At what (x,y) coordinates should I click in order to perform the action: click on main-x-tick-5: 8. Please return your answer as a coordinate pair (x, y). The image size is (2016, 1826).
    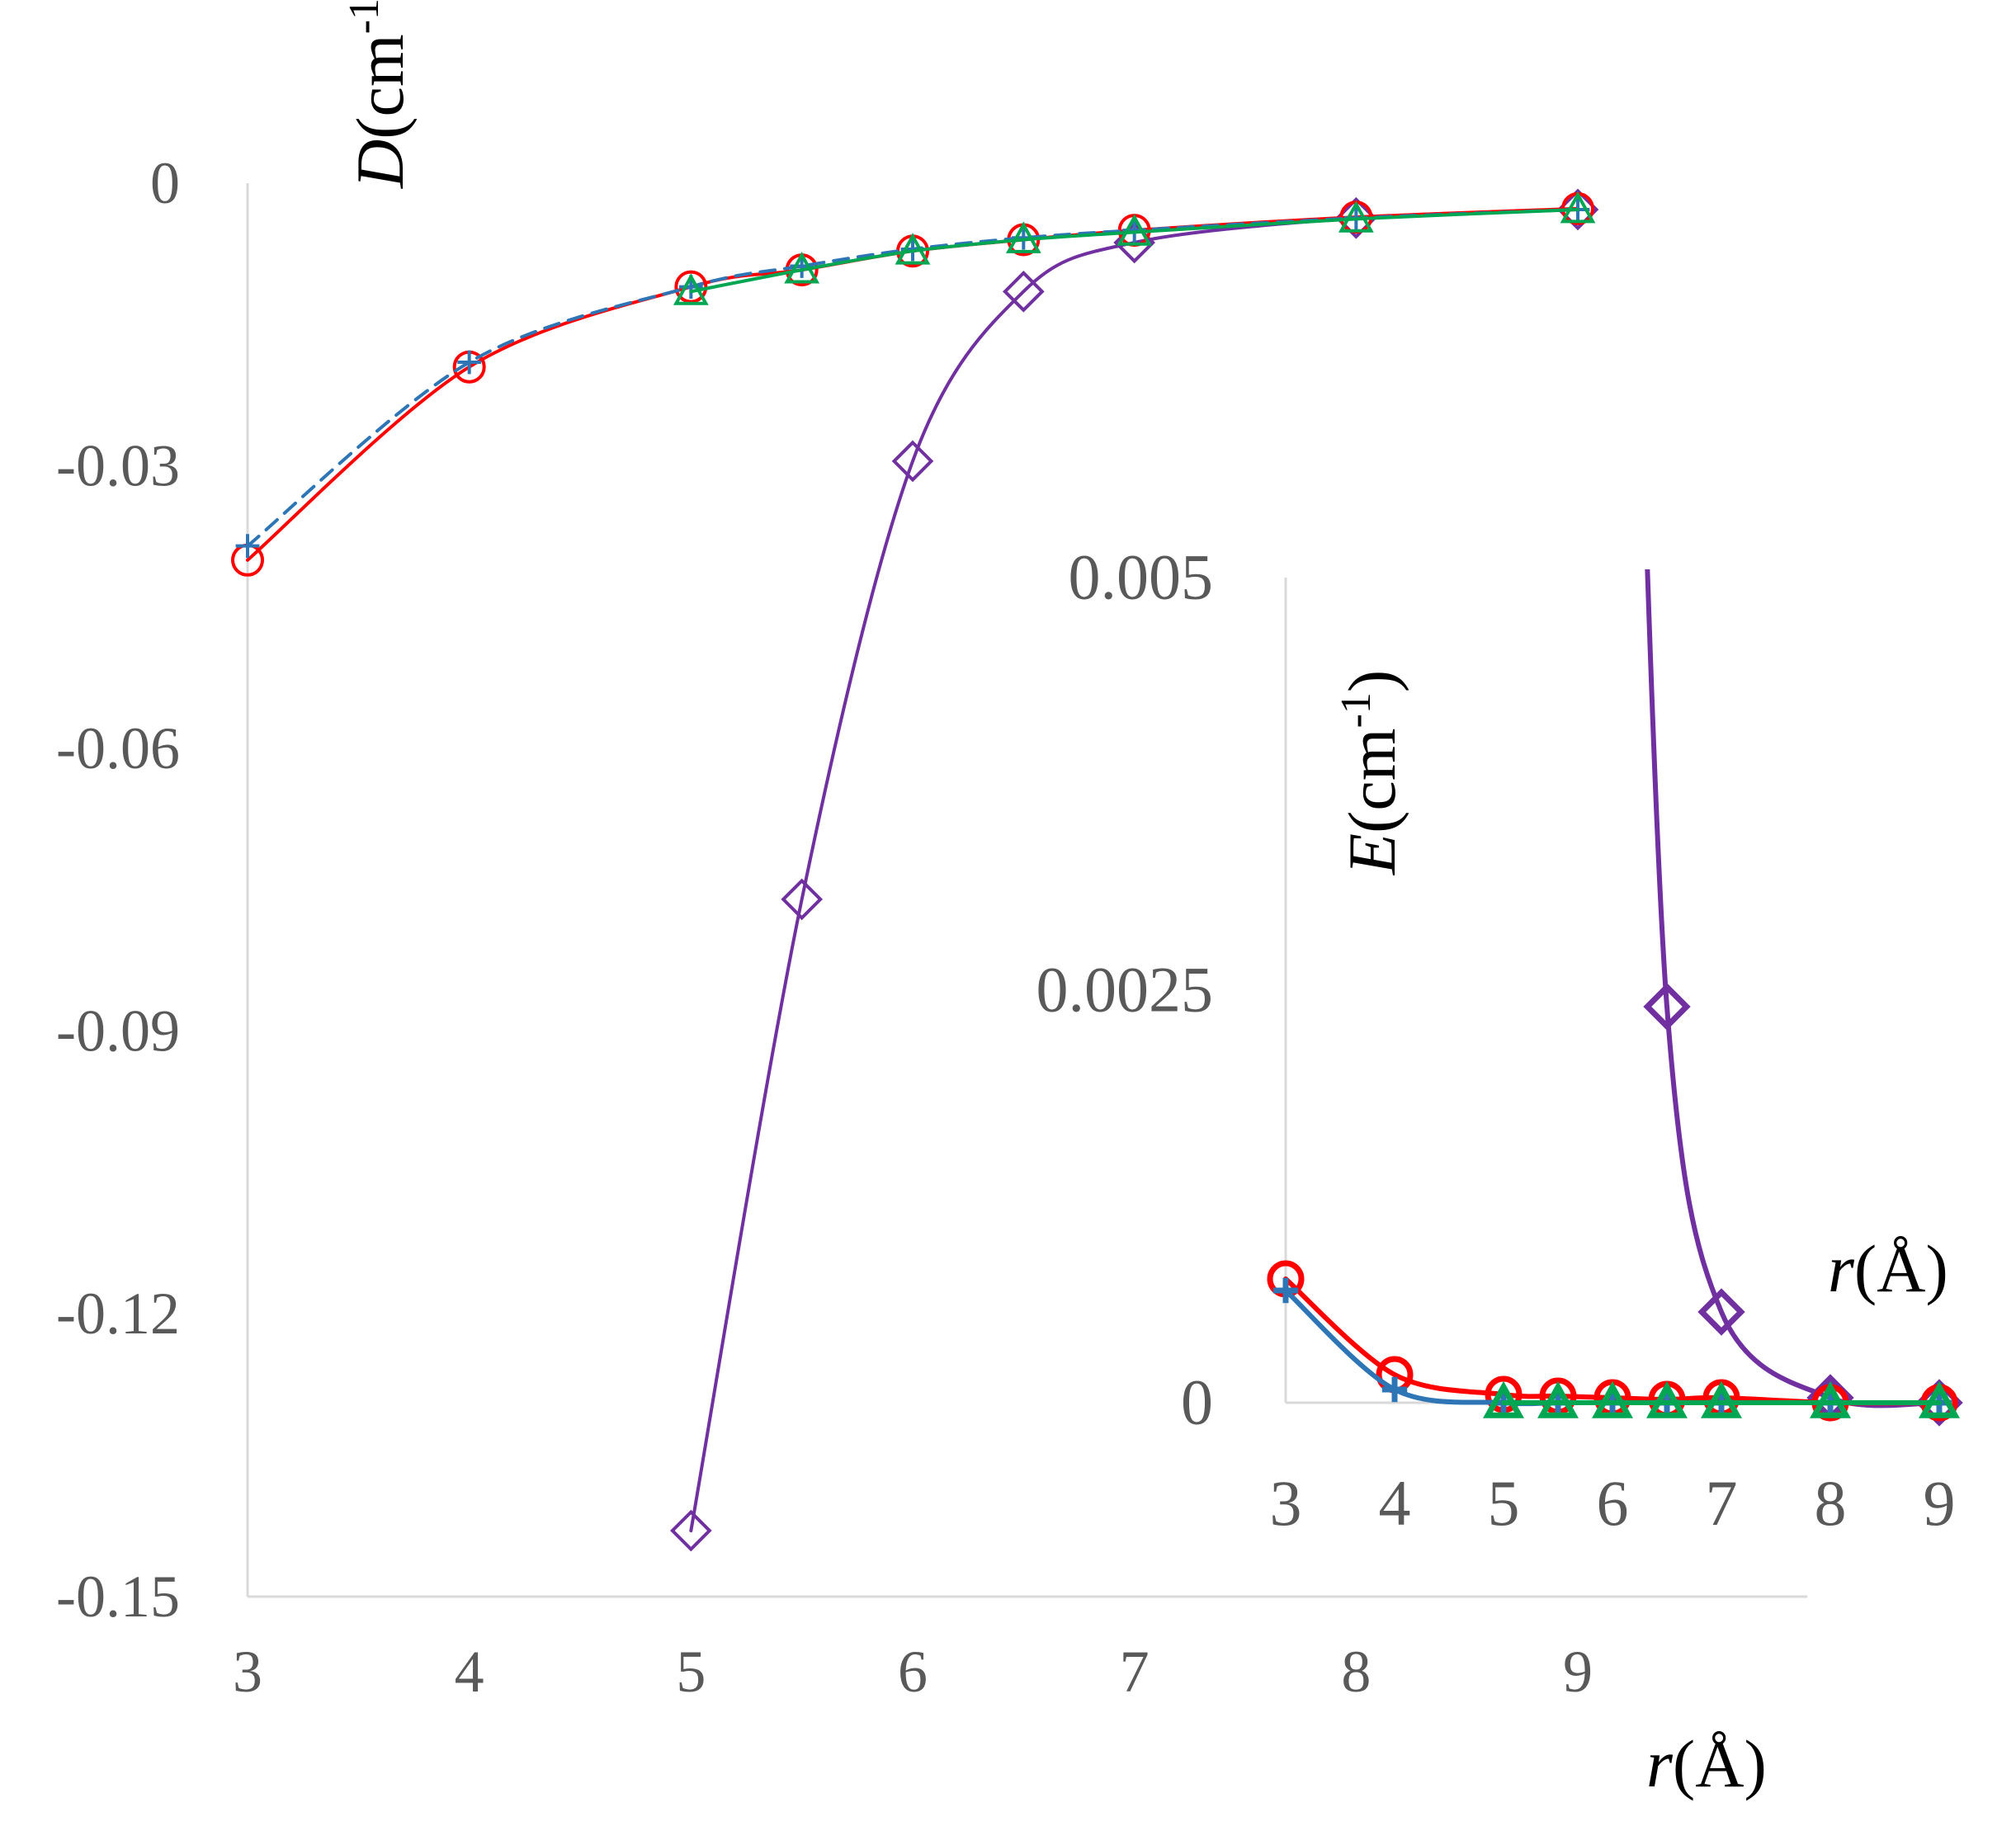
    Looking at the image, I should click on (1356, 1672).